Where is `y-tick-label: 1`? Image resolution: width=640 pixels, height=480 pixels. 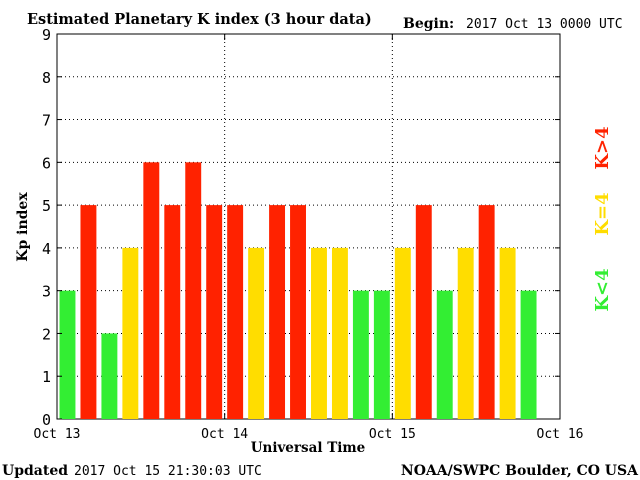 y-tick-label: 1 is located at coordinates (46, 377).